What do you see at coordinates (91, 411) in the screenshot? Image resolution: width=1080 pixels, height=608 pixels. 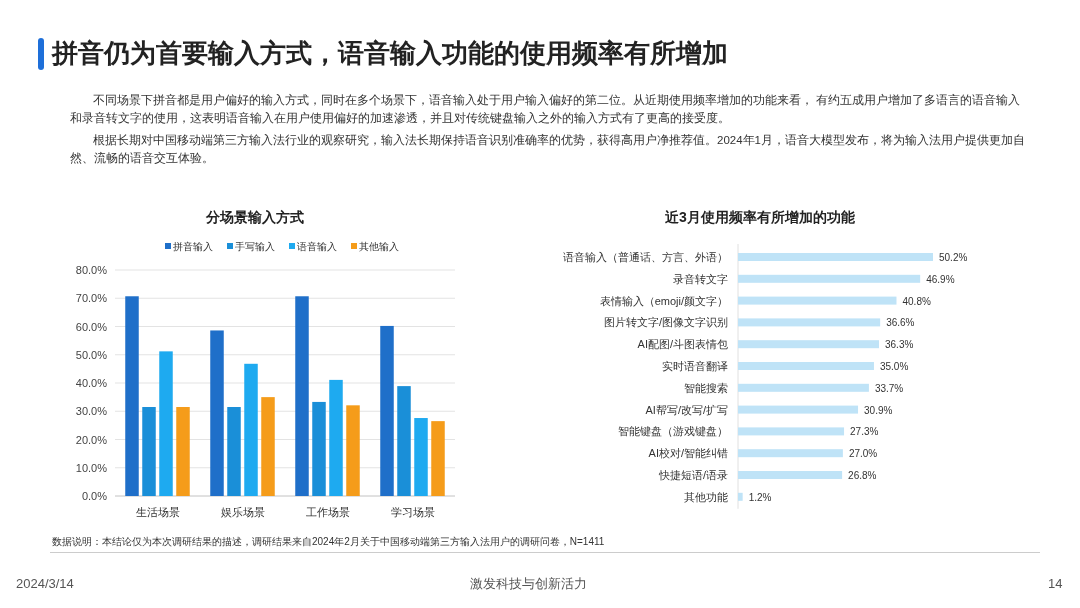 I see `y-tick-label: 30.0%` at bounding box center [91, 411].